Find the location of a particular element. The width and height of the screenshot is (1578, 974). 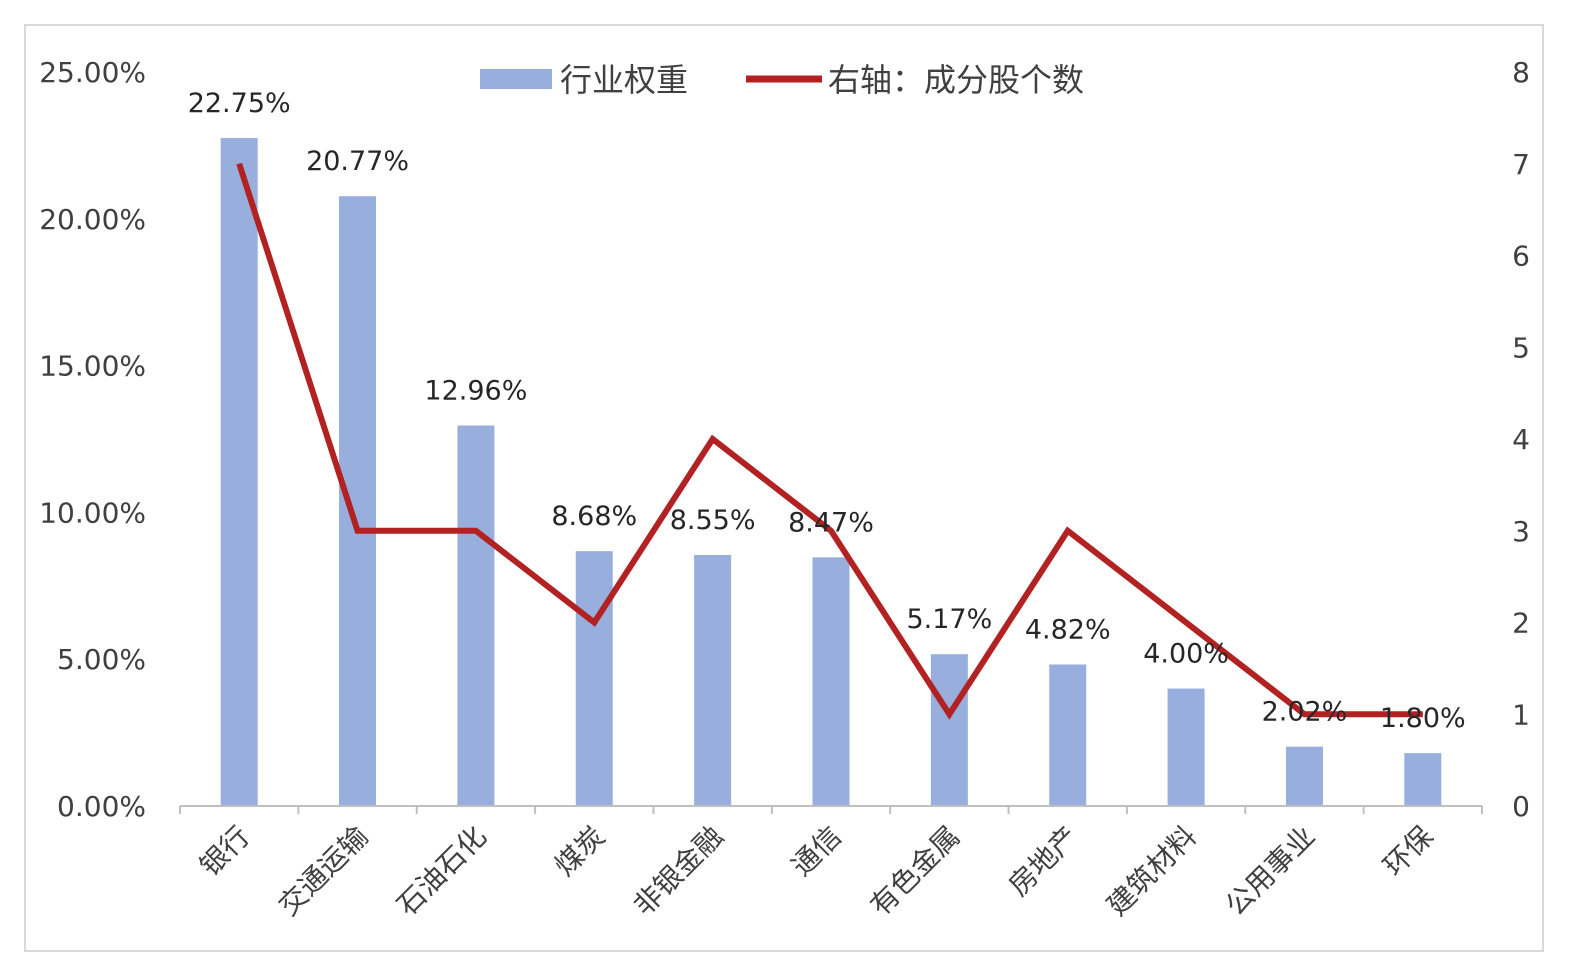

data-label-5: 8.47% is located at coordinates (831, 522).